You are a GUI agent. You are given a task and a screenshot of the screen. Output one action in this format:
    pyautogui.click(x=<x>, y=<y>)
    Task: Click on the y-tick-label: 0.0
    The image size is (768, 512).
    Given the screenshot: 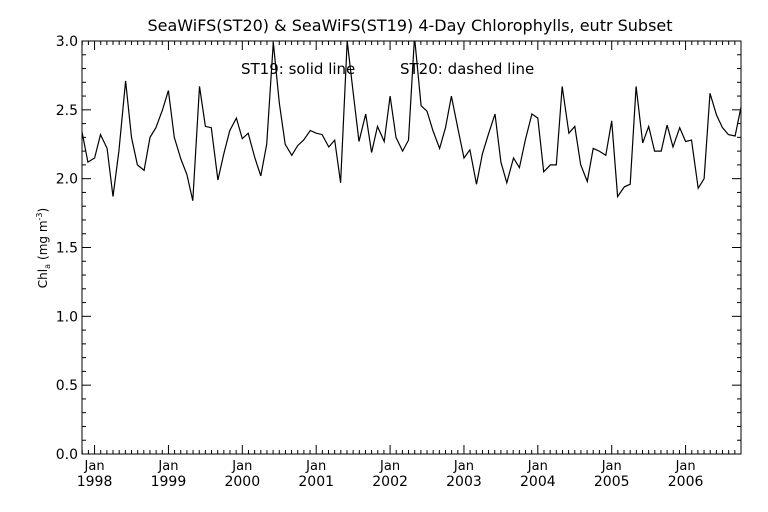 What is the action you would take?
    pyautogui.click(x=67, y=455)
    